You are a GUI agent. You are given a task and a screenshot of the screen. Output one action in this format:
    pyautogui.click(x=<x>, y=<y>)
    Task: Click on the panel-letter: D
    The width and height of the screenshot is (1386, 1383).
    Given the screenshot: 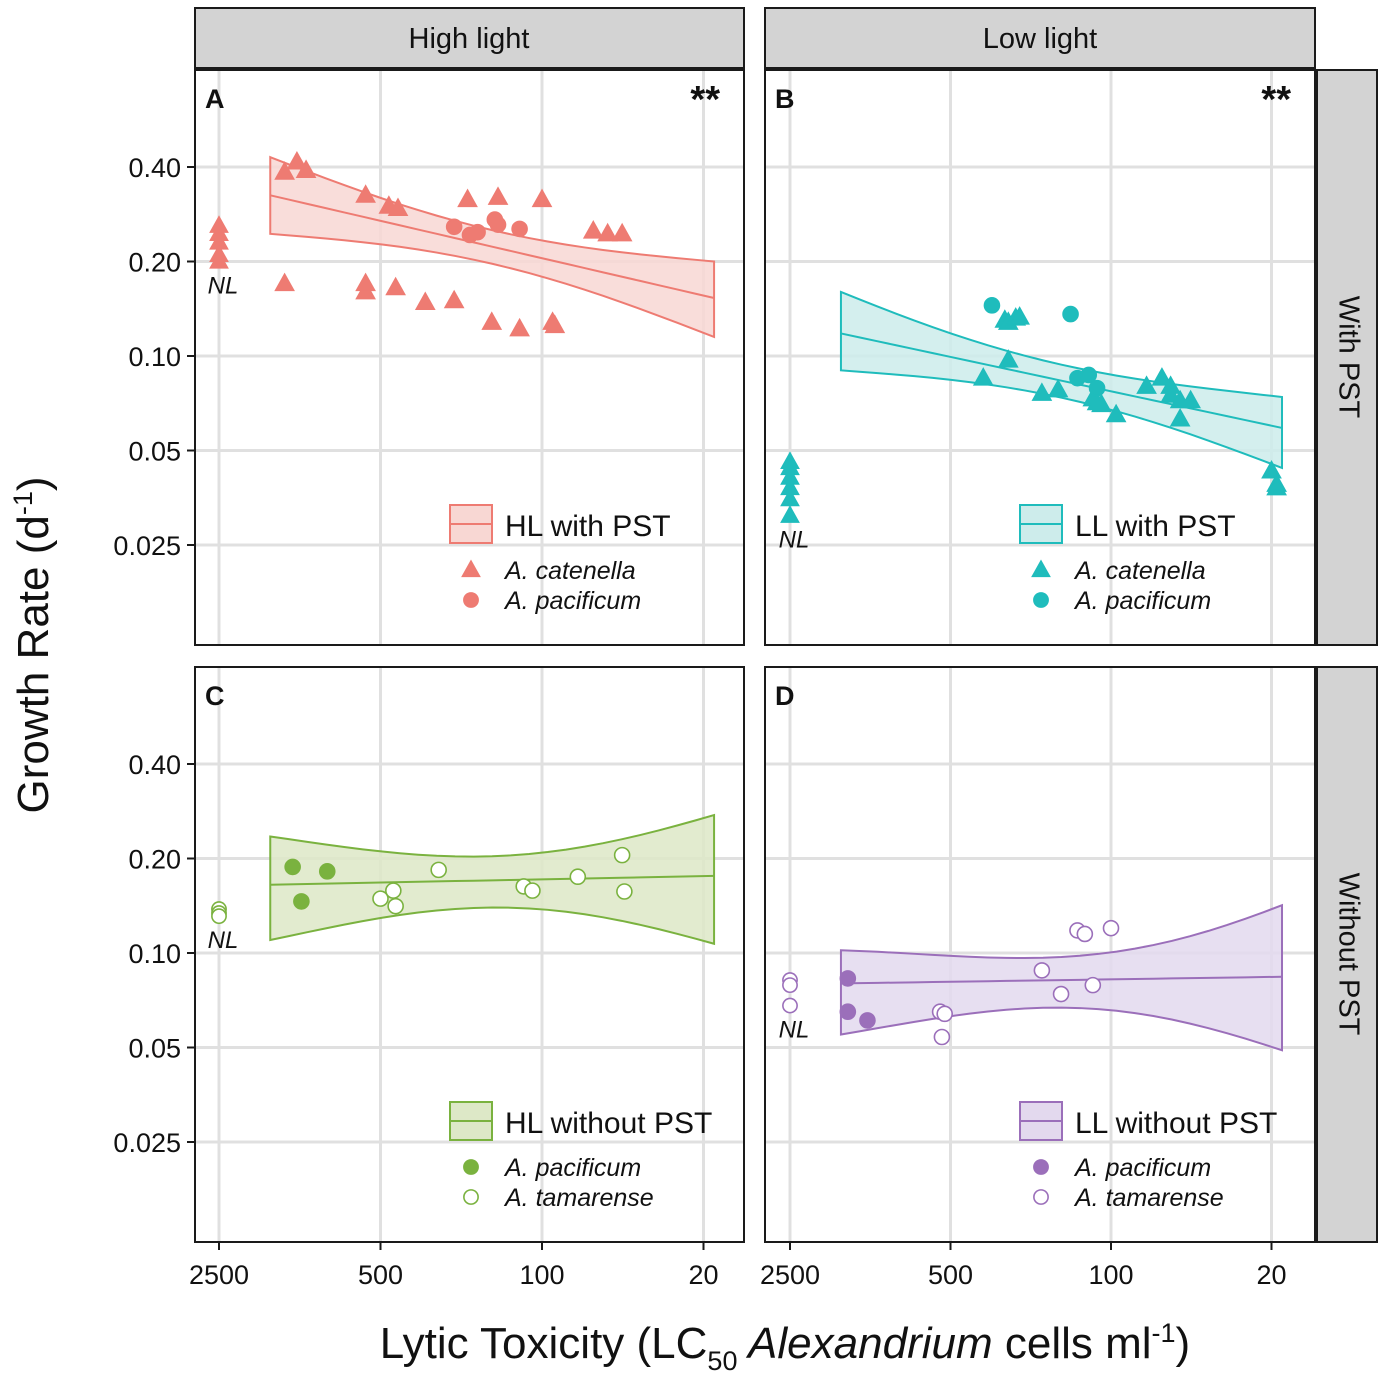 What is the action you would take?
    pyautogui.click(x=785, y=696)
    